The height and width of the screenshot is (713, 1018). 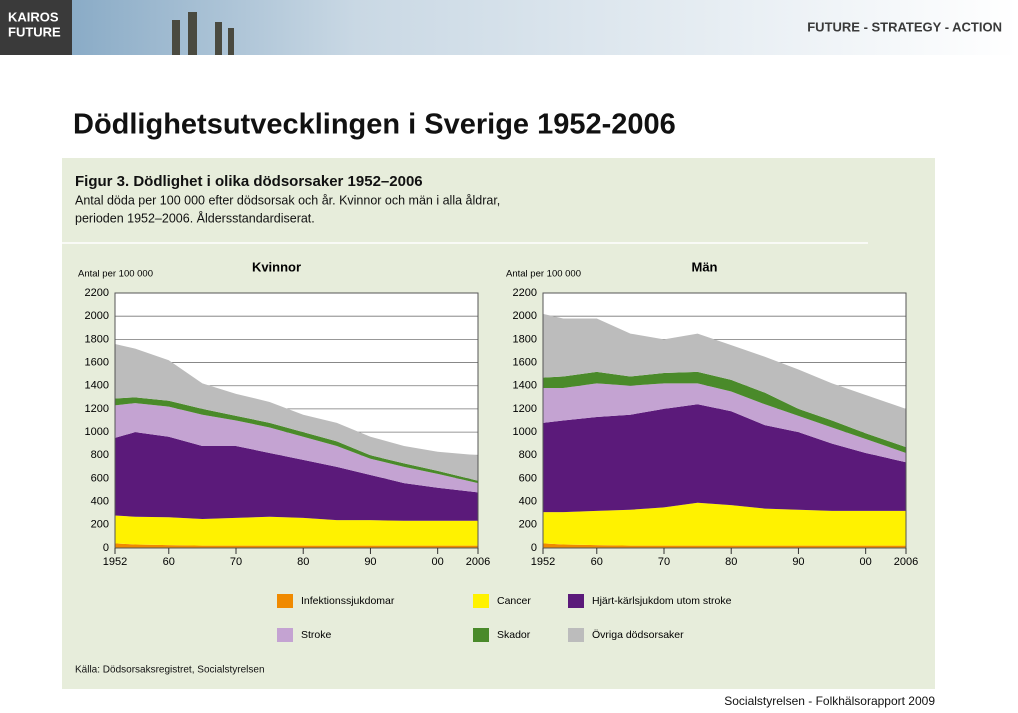 I want to click on legend-label: Infektionssjukdomar, so click(x=348, y=601).